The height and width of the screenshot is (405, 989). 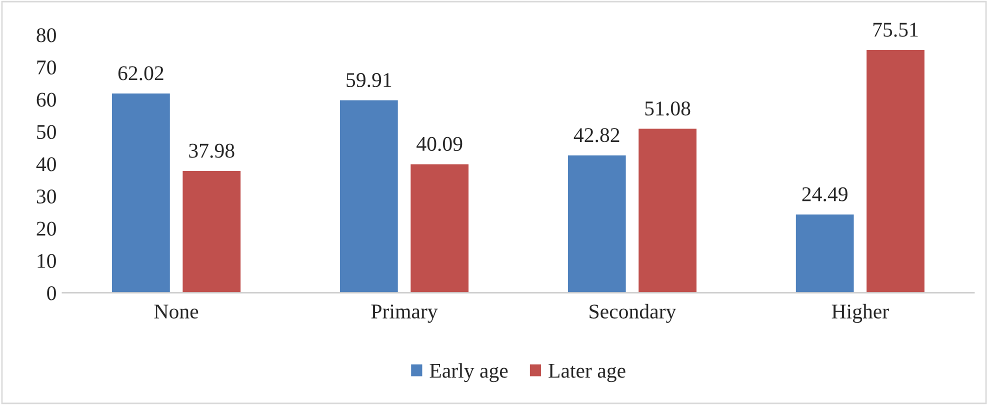 I want to click on data-label: 40.09, so click(x=439, y=144).